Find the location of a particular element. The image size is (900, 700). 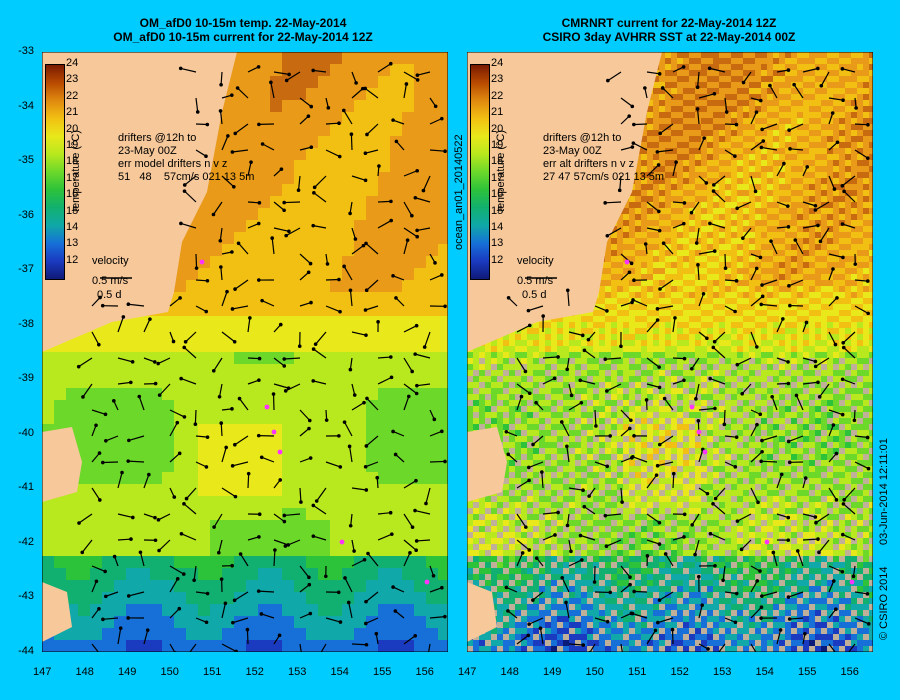

y-tick-label: -35 is located at coordinates (26, 160).